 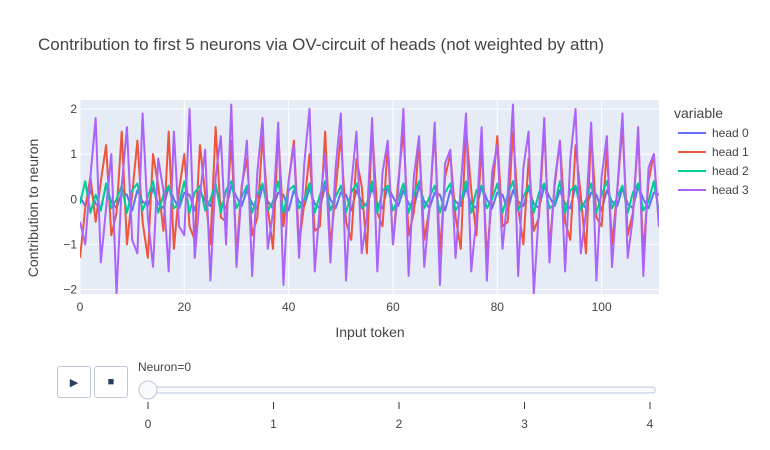 What do you see at coordinates (730, 190) in the screenshot?
I see `legend-item-label: head 3` at bounding box center [730, 190].